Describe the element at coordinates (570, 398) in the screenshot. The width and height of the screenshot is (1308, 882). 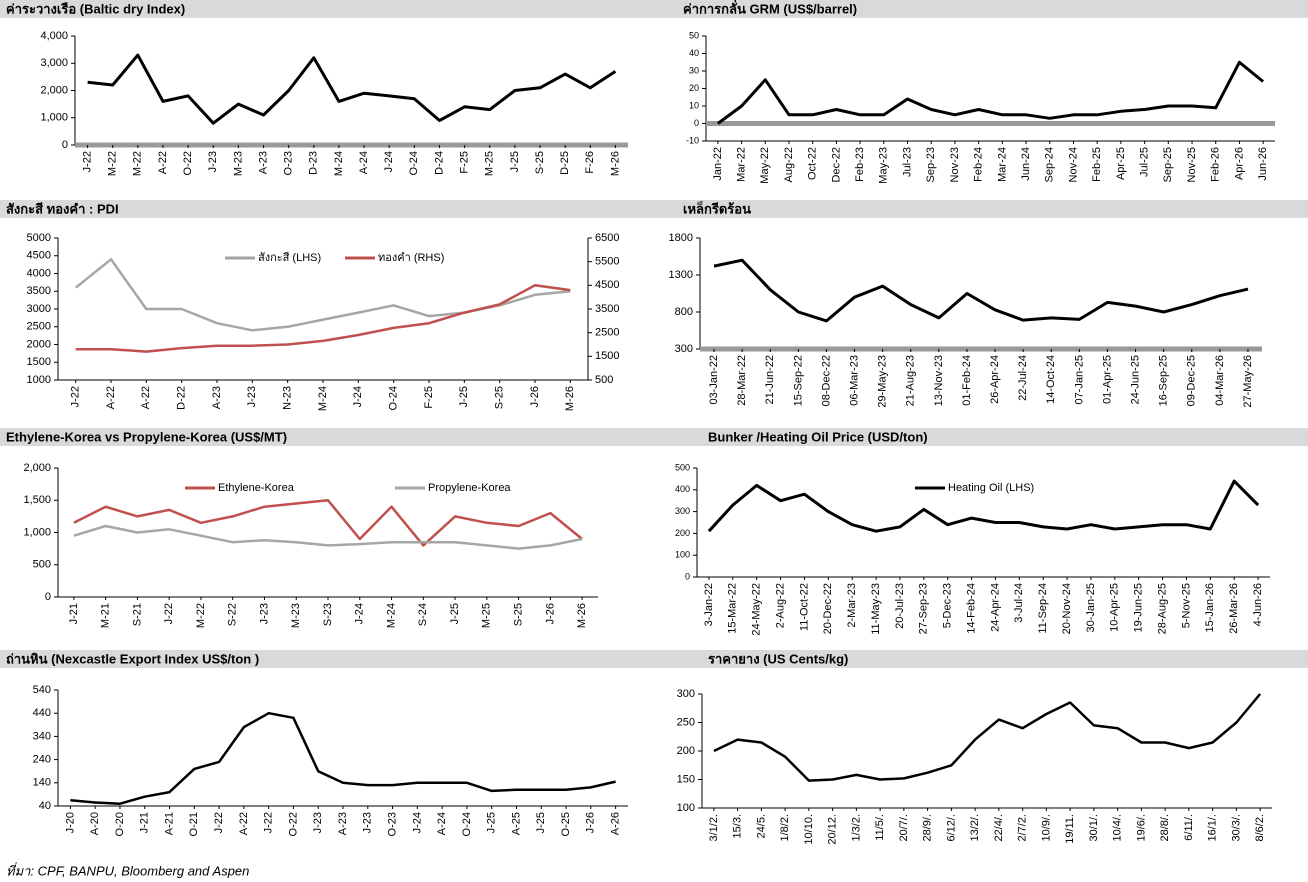
I see `x-tick-label: M-26` at that location.